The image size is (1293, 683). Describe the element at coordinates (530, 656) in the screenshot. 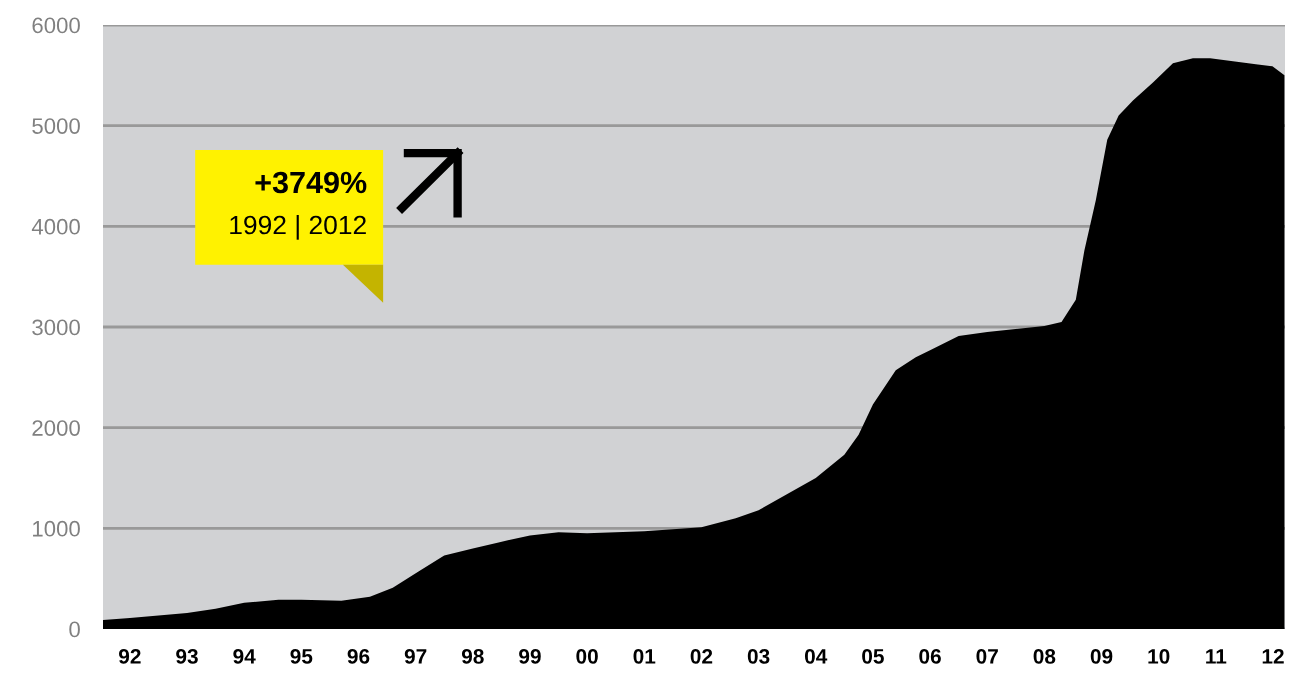

I see `x-tick-label: 99` at that location.